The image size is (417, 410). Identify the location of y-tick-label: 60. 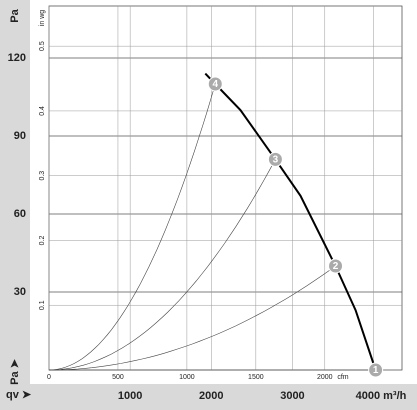
(20, 214).